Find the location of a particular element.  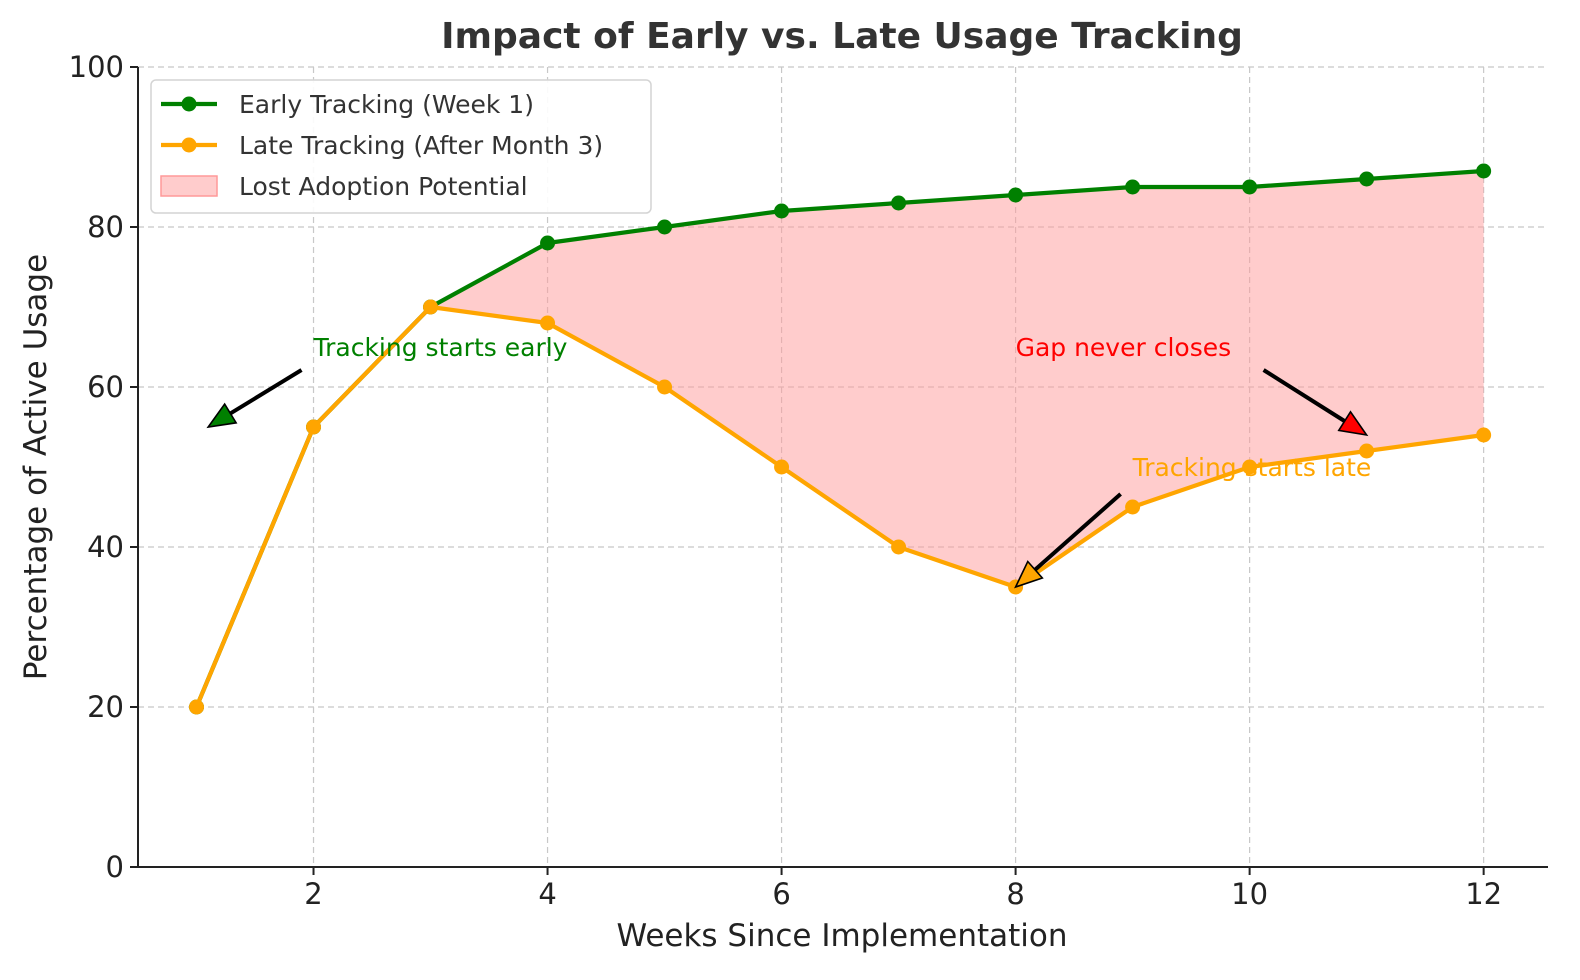

x-tick-label: 8 is located at coordinates (1015, 894).